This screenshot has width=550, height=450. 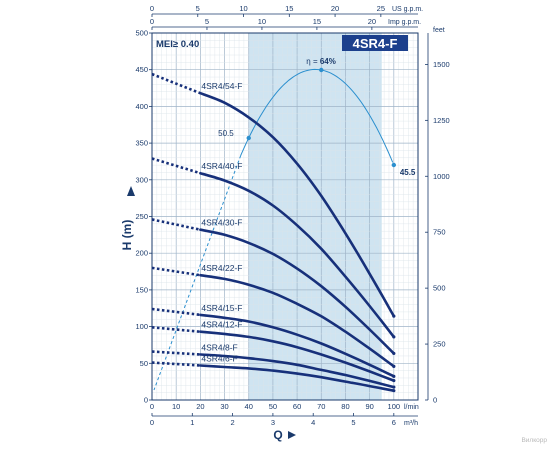 I want to click on curve-4sr4-12-f, so click(x=297, y=356).